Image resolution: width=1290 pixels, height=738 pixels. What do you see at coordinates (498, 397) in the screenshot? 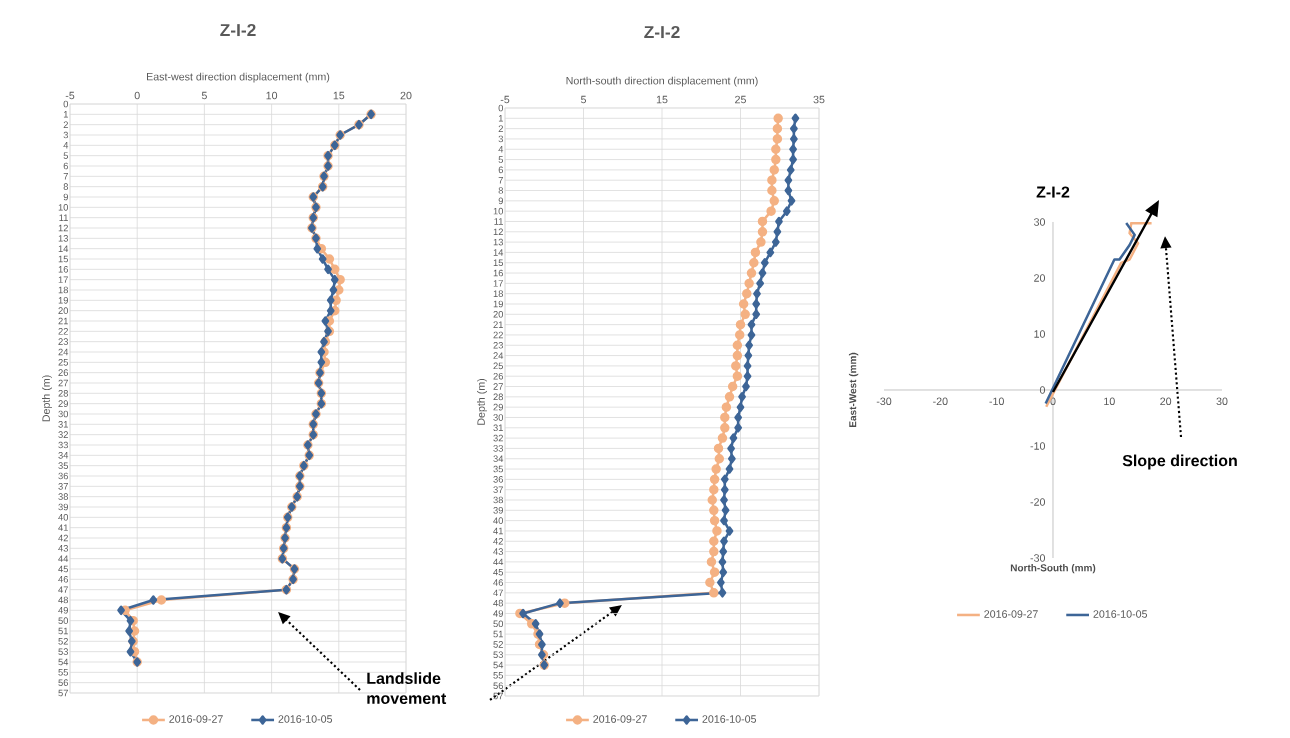
I see `y-tick-label: 28` at bounding box center [498, 397].